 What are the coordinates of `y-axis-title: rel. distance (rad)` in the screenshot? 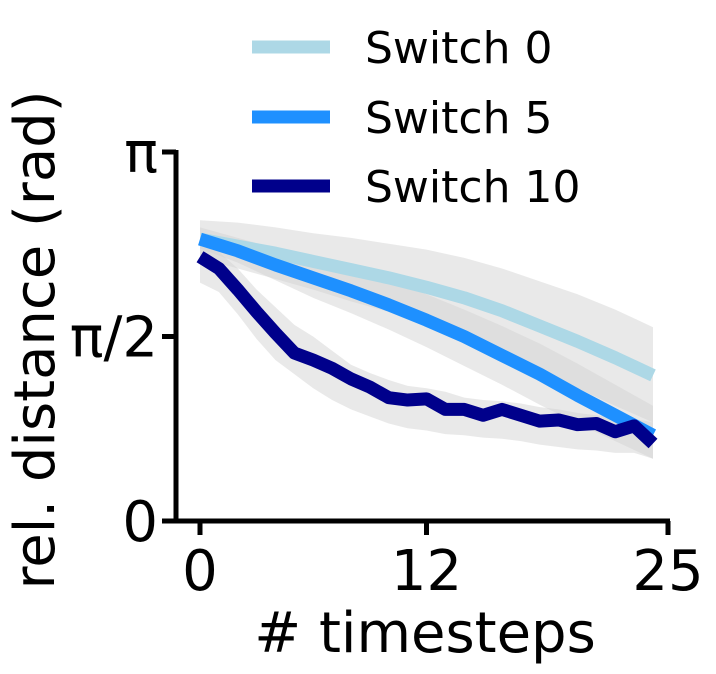 It's located at (35, 339).